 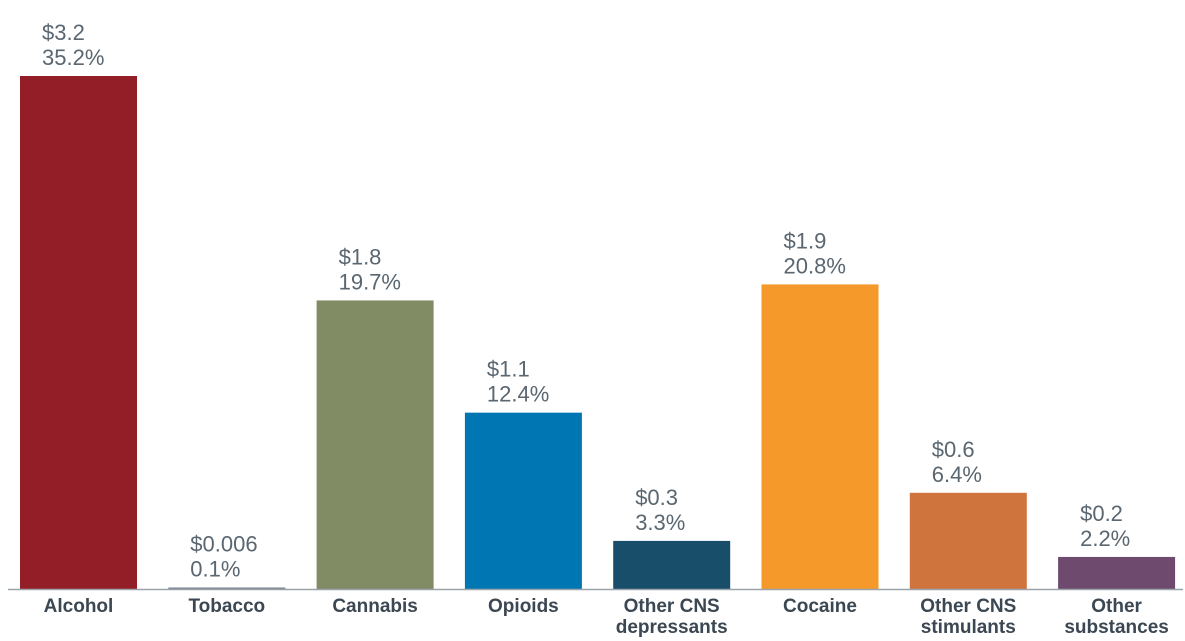 I want to click on category-label-alcohol: Alcohol, so click(x=79, y=606).